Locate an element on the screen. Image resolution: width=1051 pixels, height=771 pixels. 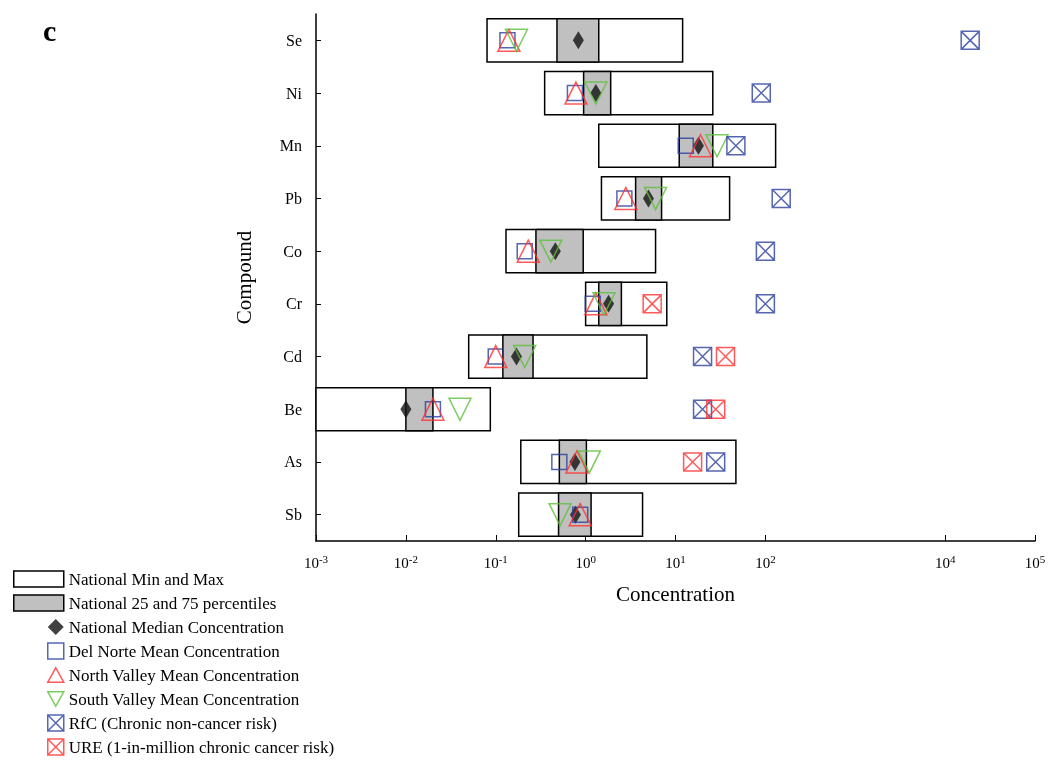
legend-label: South Valley Mean Concentration is located at coordinates (184, 699).